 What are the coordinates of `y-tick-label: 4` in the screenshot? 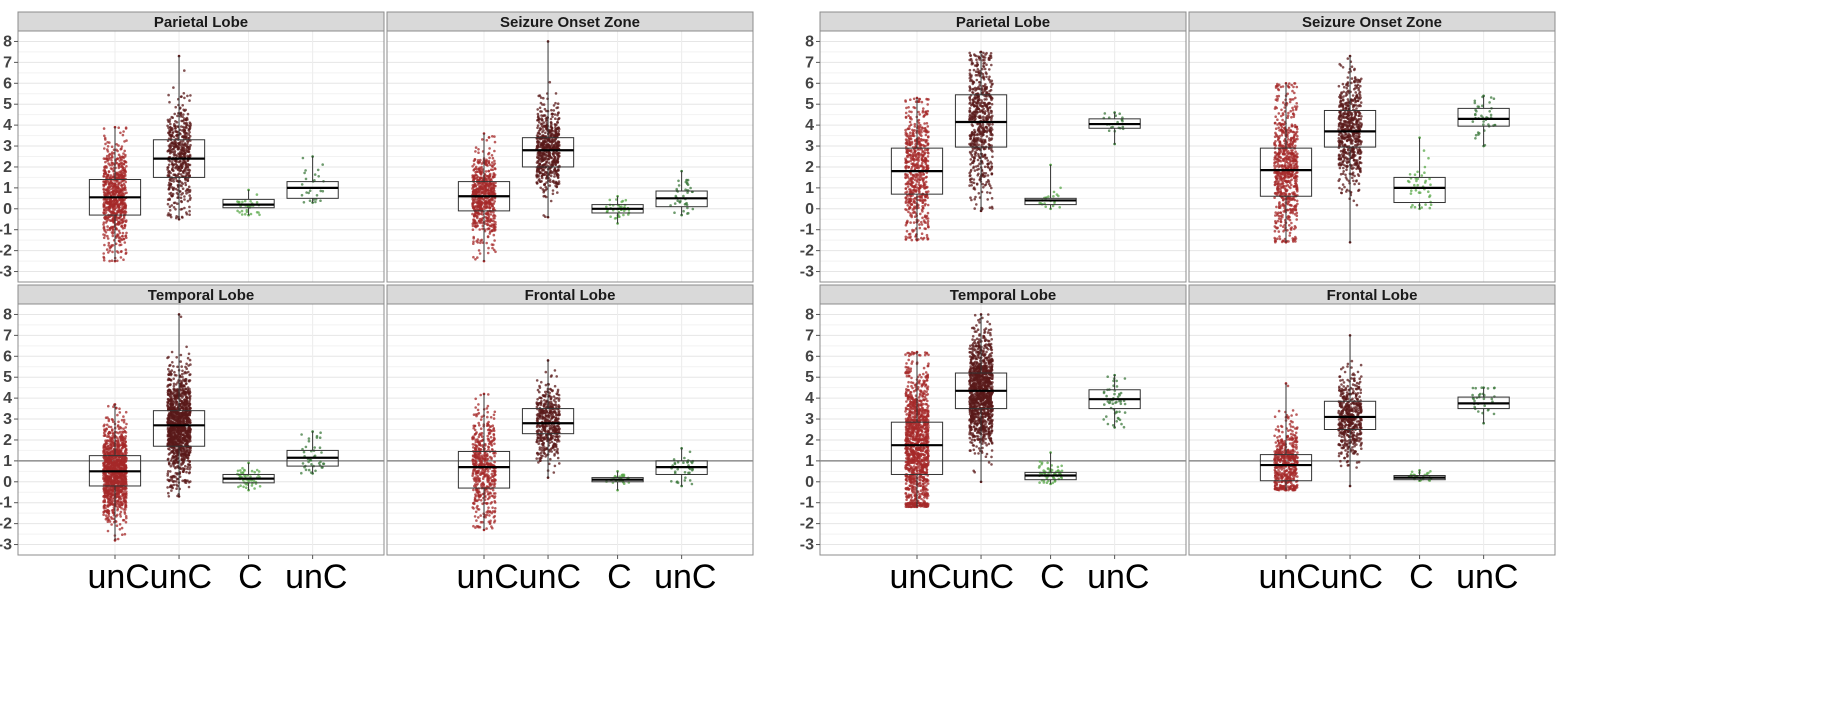 It's located at (7, 125).